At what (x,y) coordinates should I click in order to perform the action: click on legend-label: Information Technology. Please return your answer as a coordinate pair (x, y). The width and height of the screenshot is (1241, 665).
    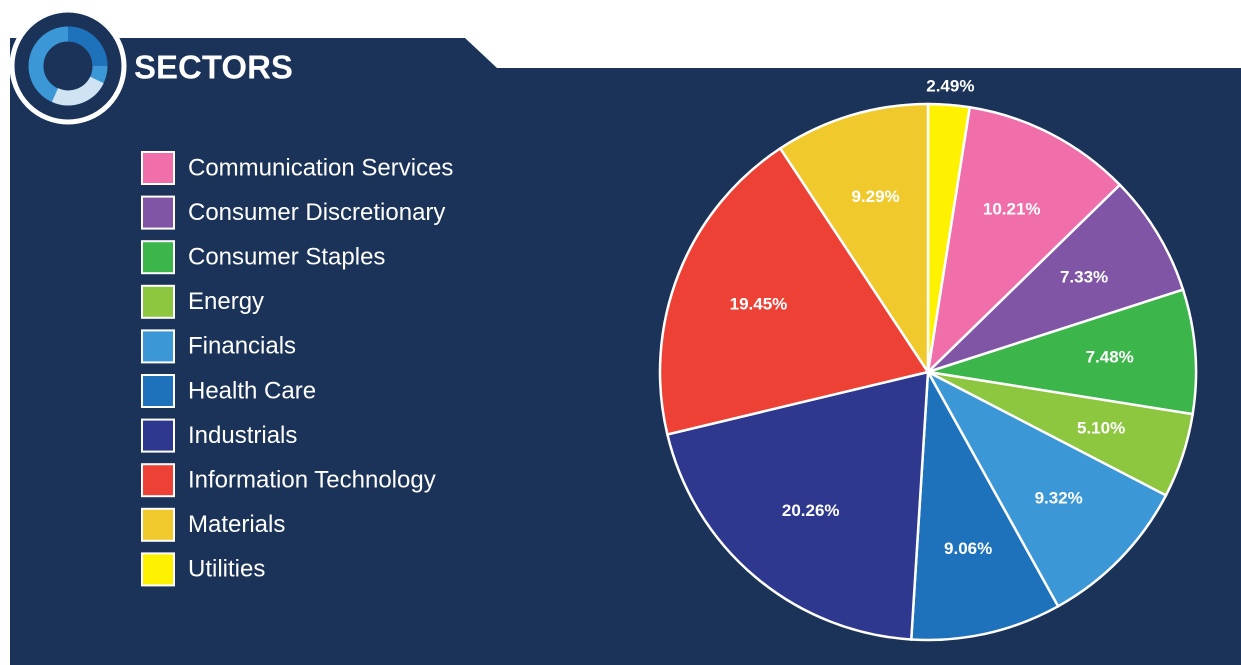
    Looking at the image, I should click on (312, 480).